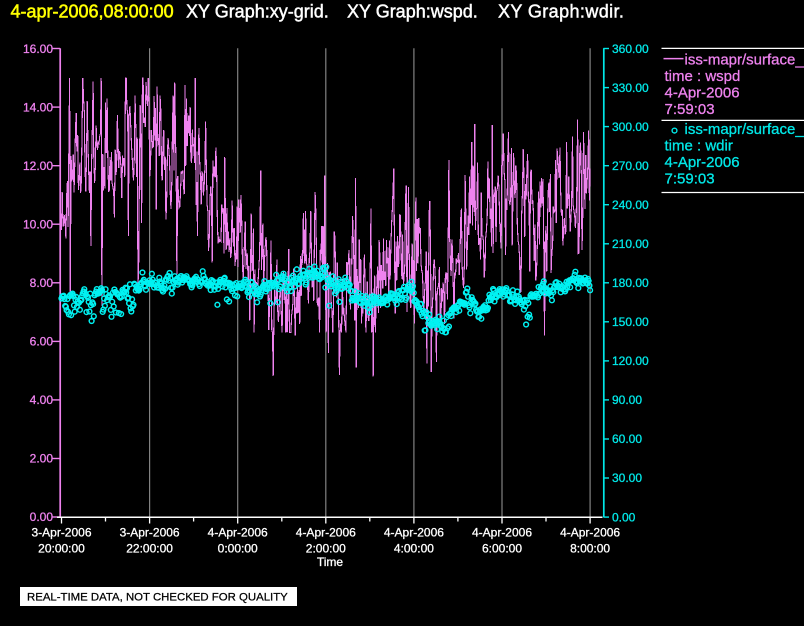 The image size is (804, 626). What do you see at coordinates (502, 549) in the screenshot?
I see `svg-text: 6:00:00` at bounding box center [502, 549].